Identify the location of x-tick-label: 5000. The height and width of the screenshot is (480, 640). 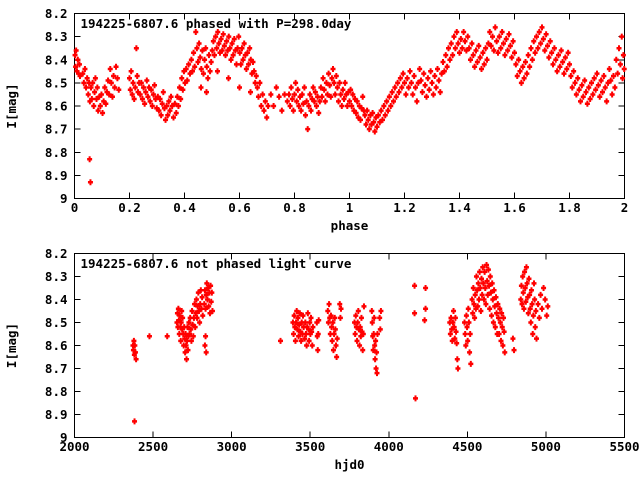
(546, 446).